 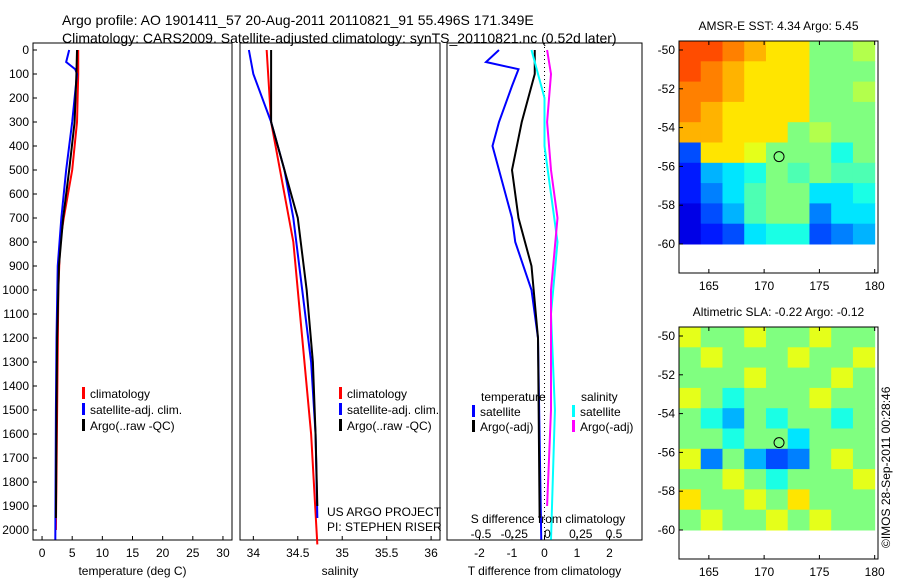 What do you see at coordinates (544, 294) in the screenshot?
I see `series-line-s-satellite` at bounding box center [544, 294].